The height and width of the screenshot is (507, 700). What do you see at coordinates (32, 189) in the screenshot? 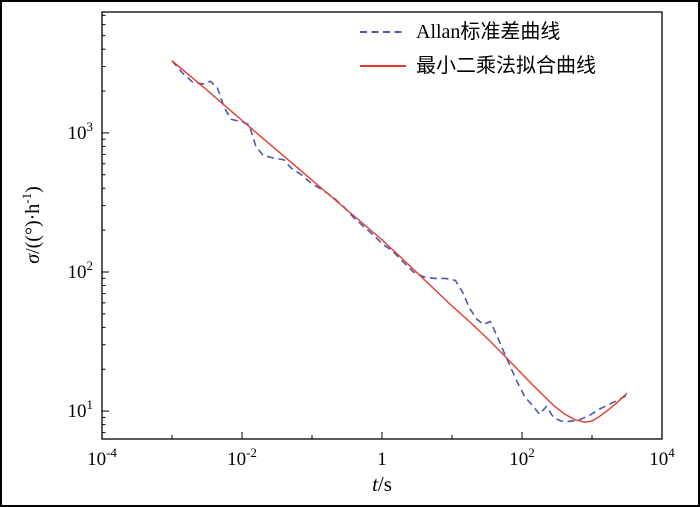
I see `y-axis-unit-close: )` at bounding box center [32, 189].